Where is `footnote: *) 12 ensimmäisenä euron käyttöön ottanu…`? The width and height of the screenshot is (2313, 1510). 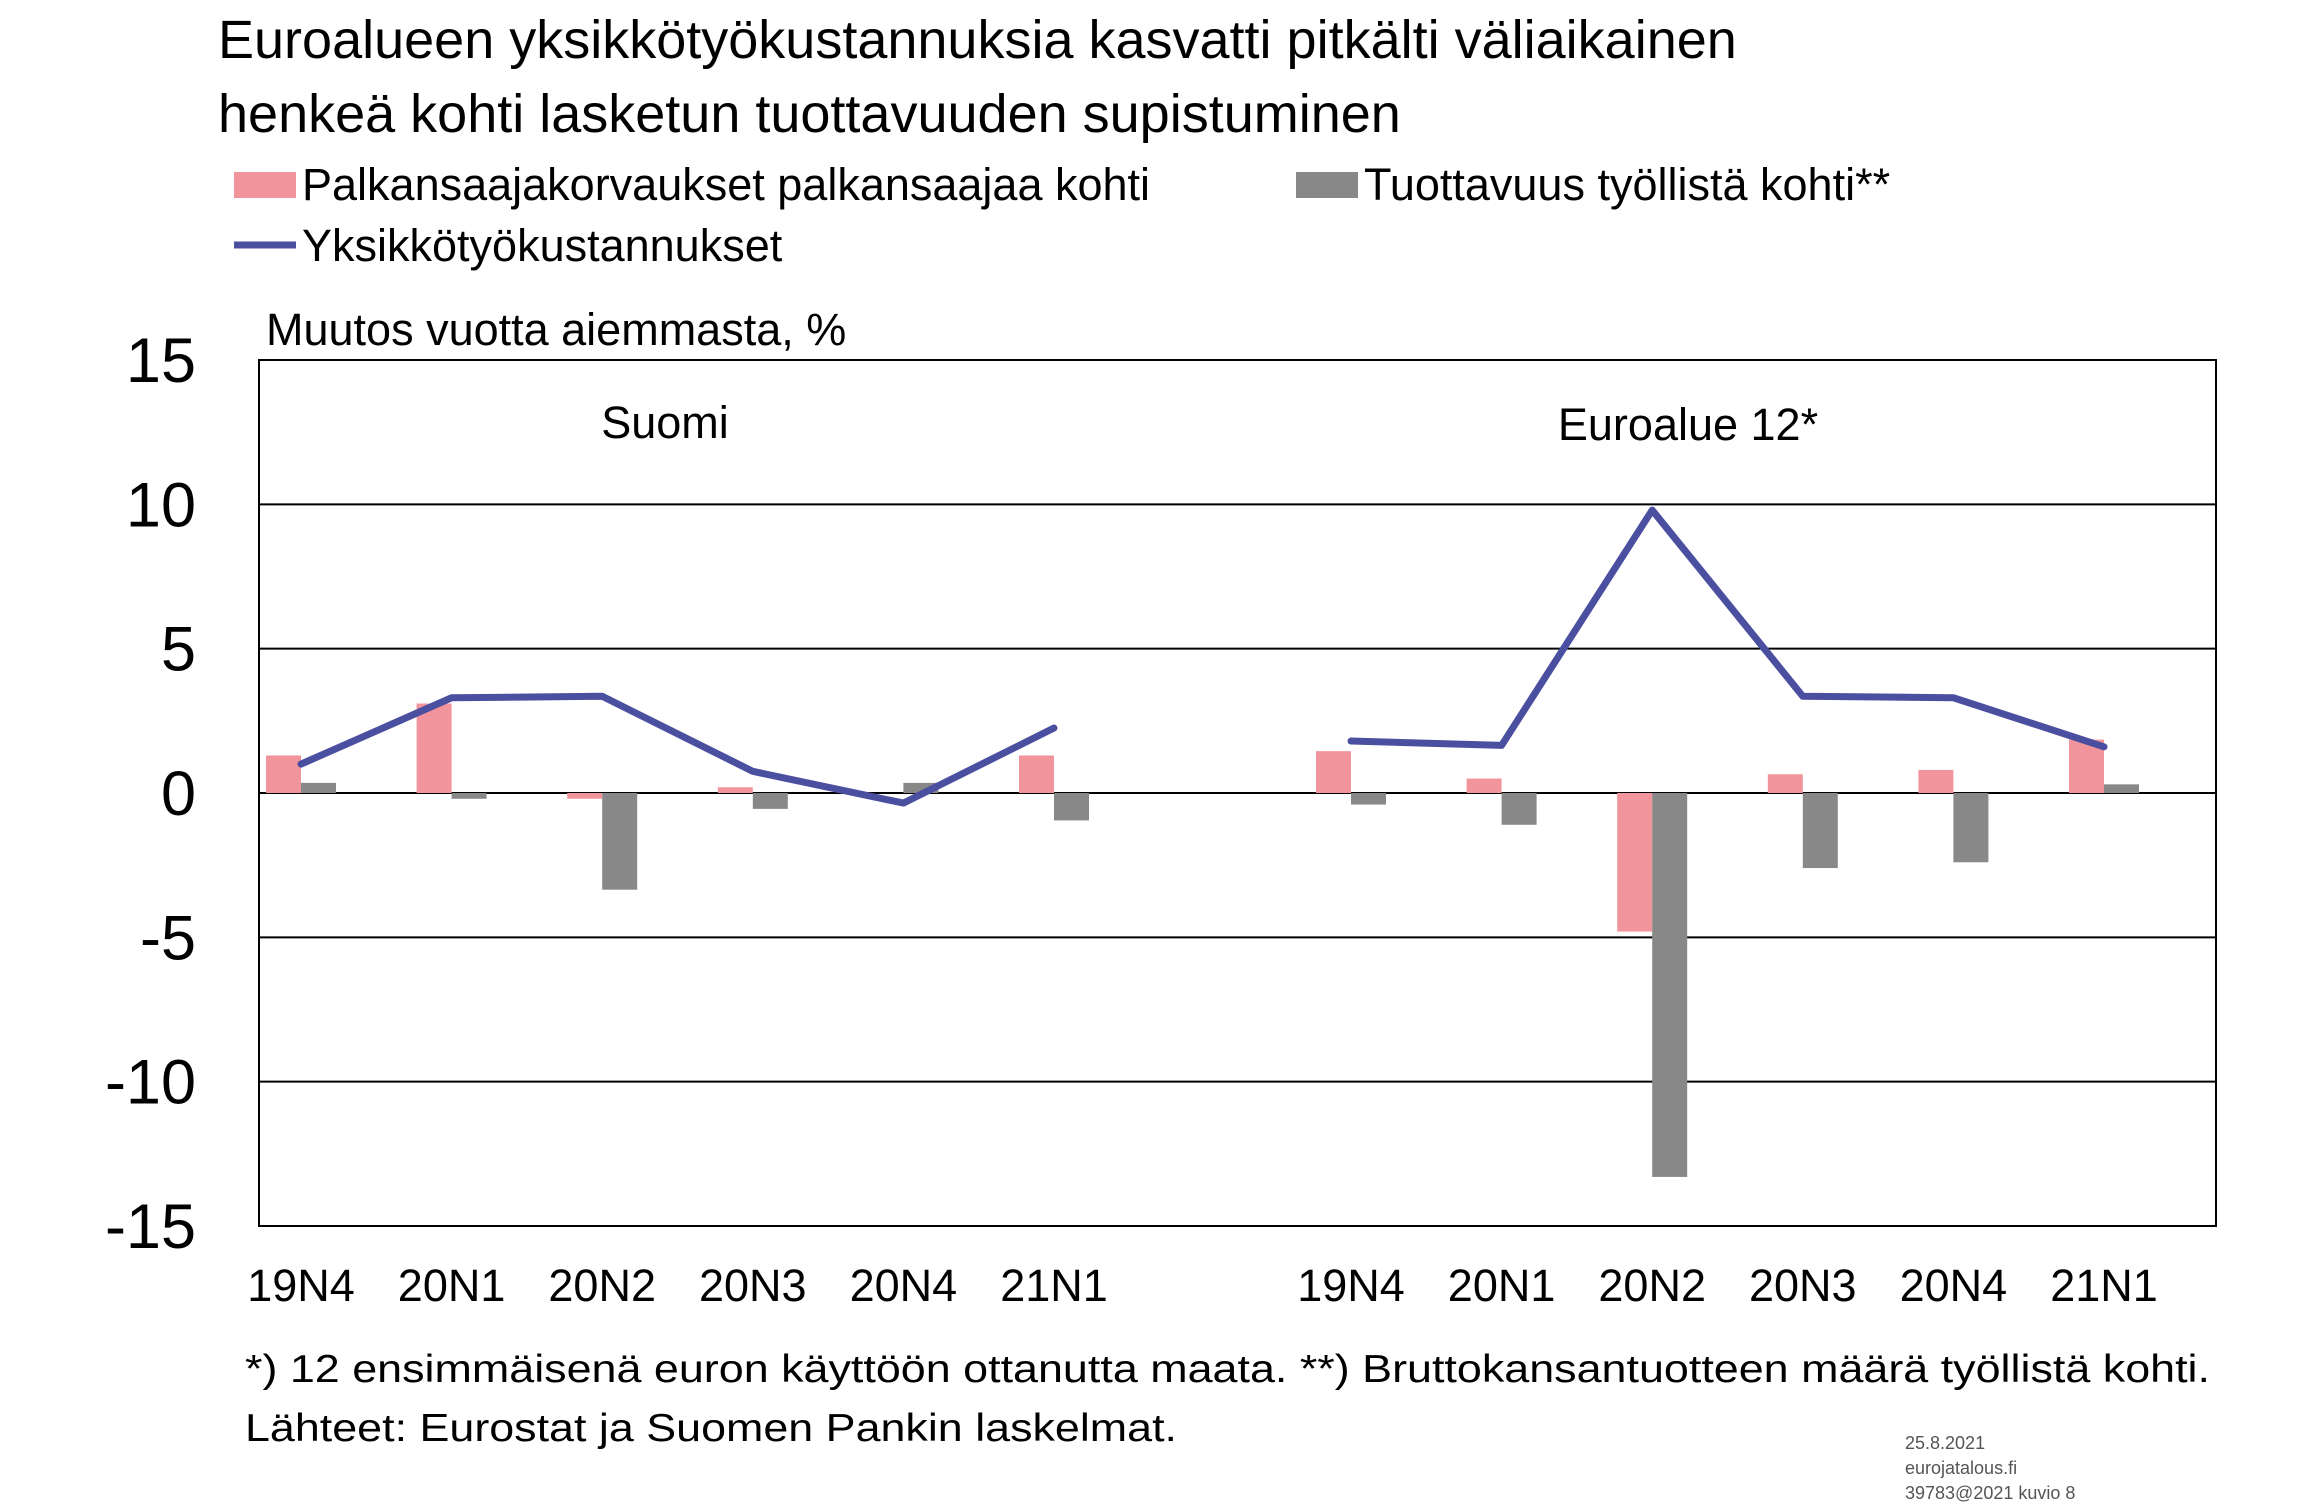
footnote: *) 12 ensimmäisenä euron käyttöön ottanu… is located at coordinates (1227, 1369).